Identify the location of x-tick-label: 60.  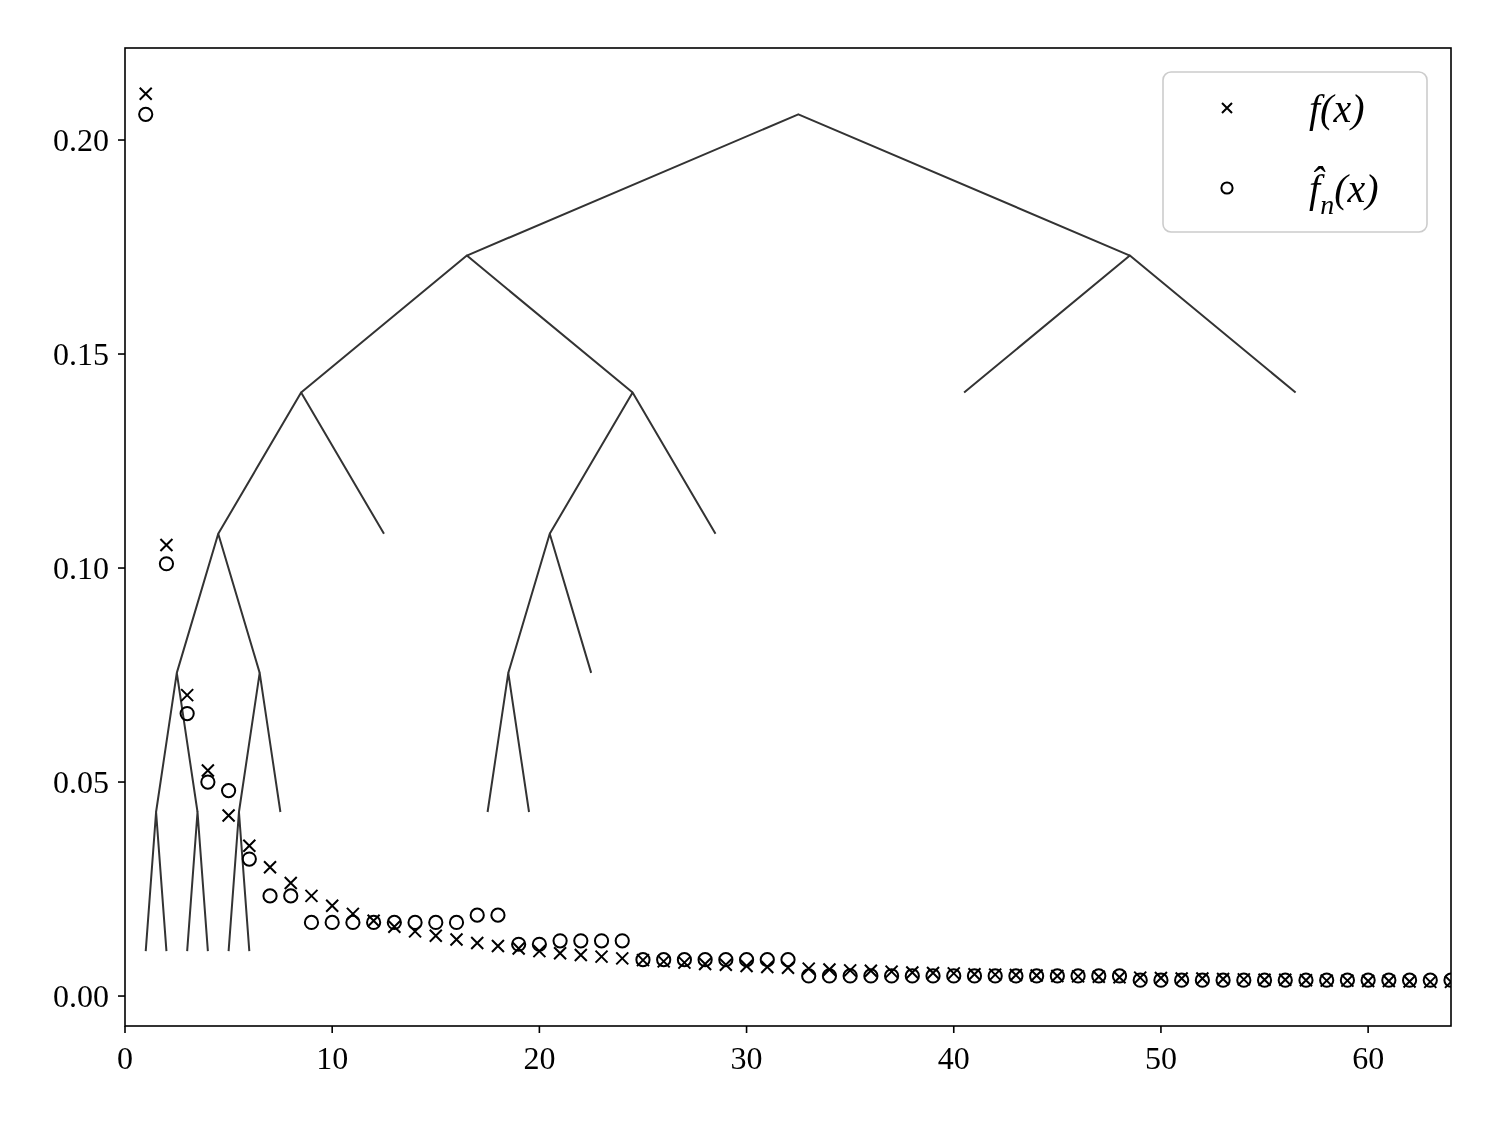
(1368, 1058).